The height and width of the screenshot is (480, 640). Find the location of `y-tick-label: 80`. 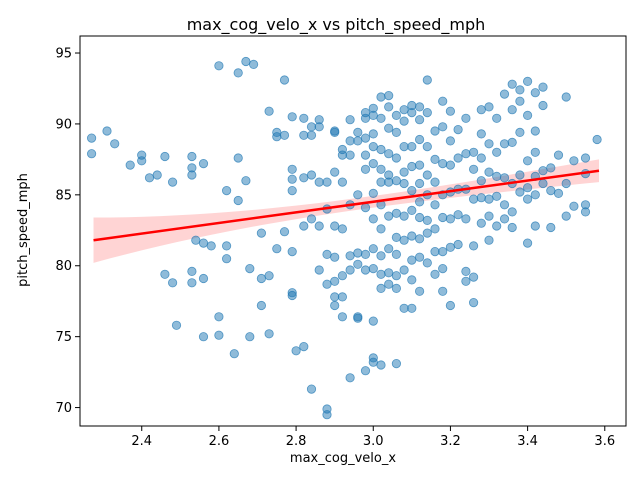

y-tick-label: 80 is located at coordinates (63, 266).